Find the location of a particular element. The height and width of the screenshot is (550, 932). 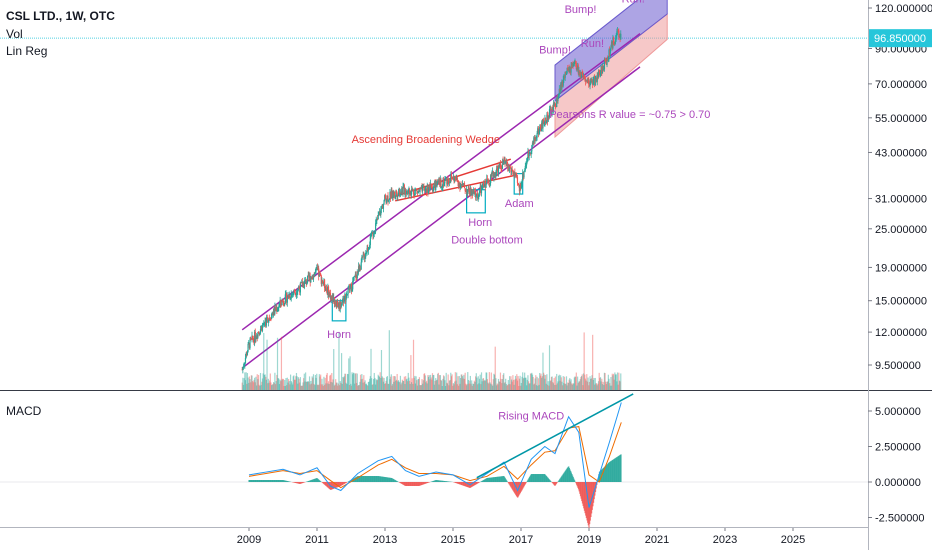

linreg-legend: Lin Reg is located at coordinates (27, 51).